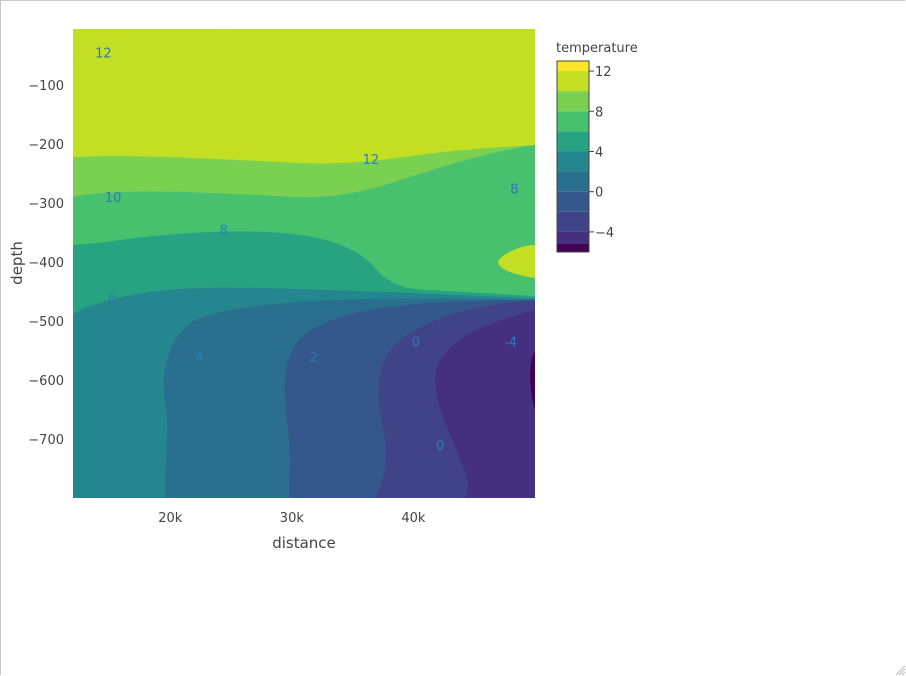  What do you see at coordinates (304, 543) in the screenshot?
I see `x-axis-title: distance` at bounding box center [304, 543].